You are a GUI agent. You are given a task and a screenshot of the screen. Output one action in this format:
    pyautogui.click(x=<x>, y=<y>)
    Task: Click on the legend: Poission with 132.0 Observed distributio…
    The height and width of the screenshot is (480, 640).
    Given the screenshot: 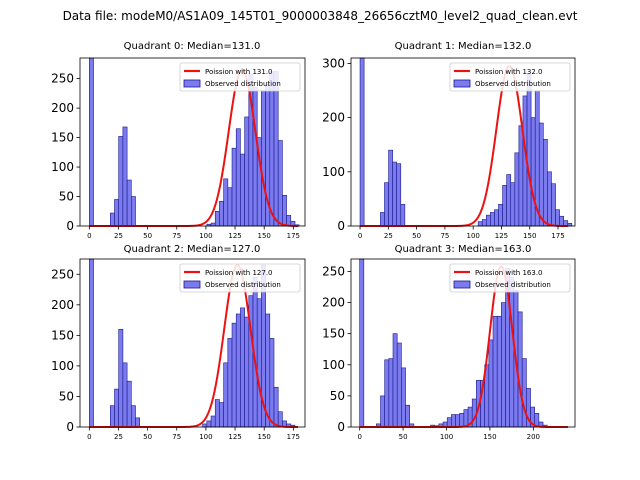 What is the action you would take?
    pyautogui.click(x=510, y=77)
    